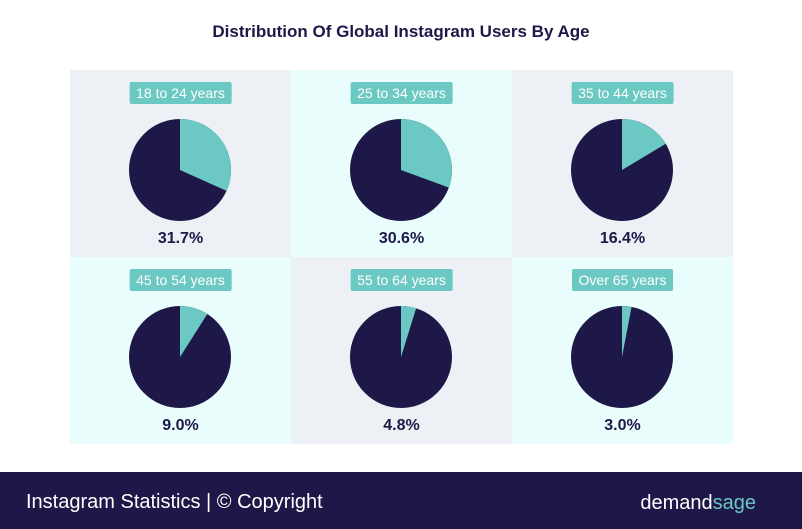 This screenshot has width=802, height=529. I want to click on category-label: 35 to 44 years, so click(622, 93).